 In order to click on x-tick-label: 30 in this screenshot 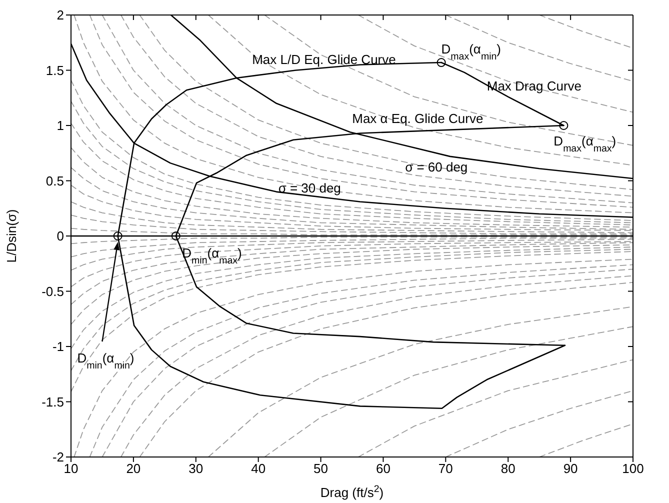, I will do `click(196, 468)`.